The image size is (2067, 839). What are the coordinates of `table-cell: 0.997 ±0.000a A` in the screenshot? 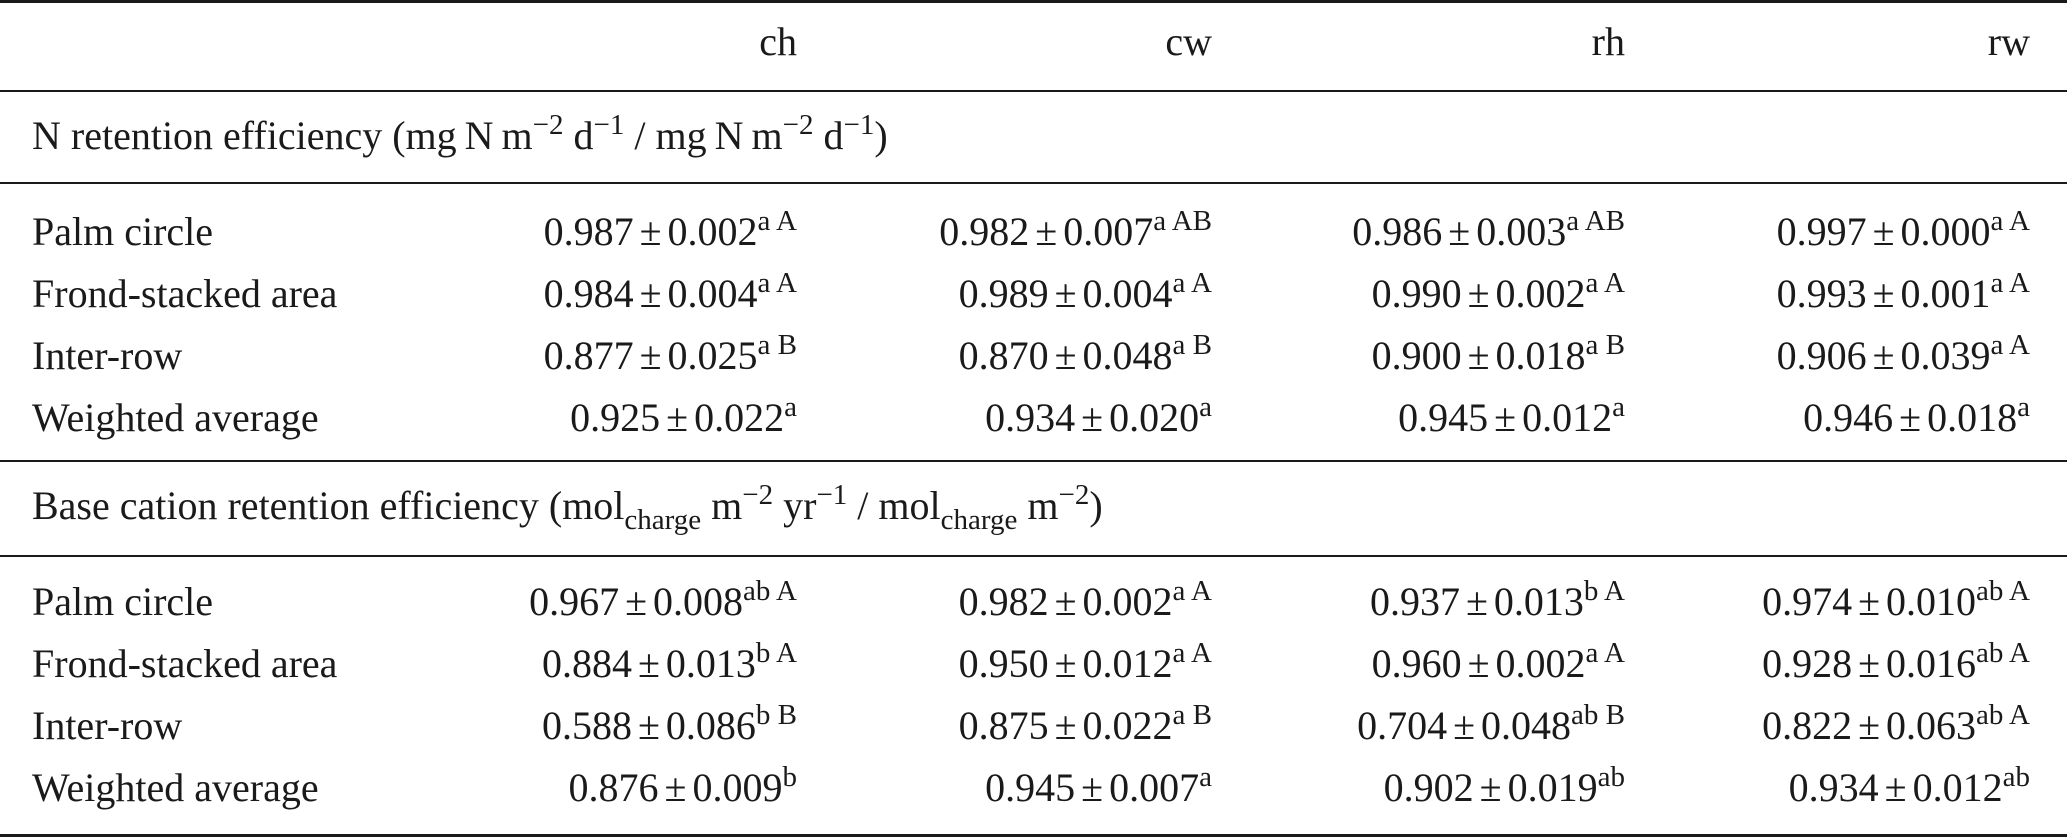 It's located at (1903, 230).